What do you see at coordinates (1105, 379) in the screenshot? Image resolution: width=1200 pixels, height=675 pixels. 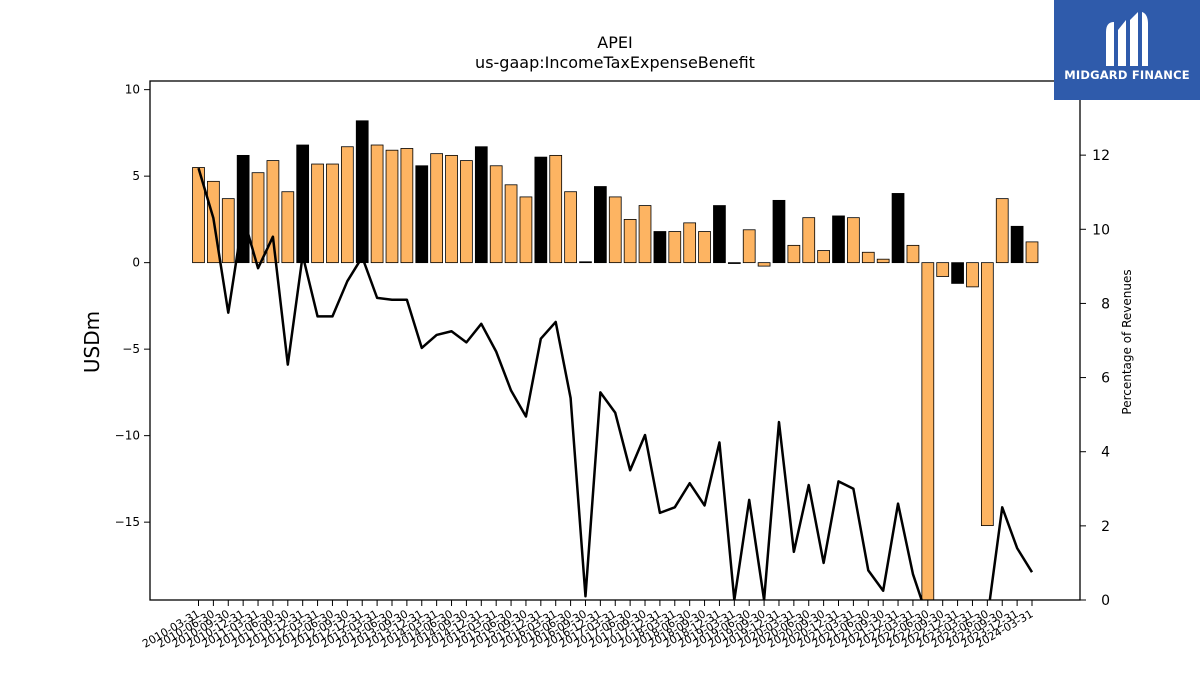 I see `y2-tick-label: 6` at bounding box center [1105, 379].